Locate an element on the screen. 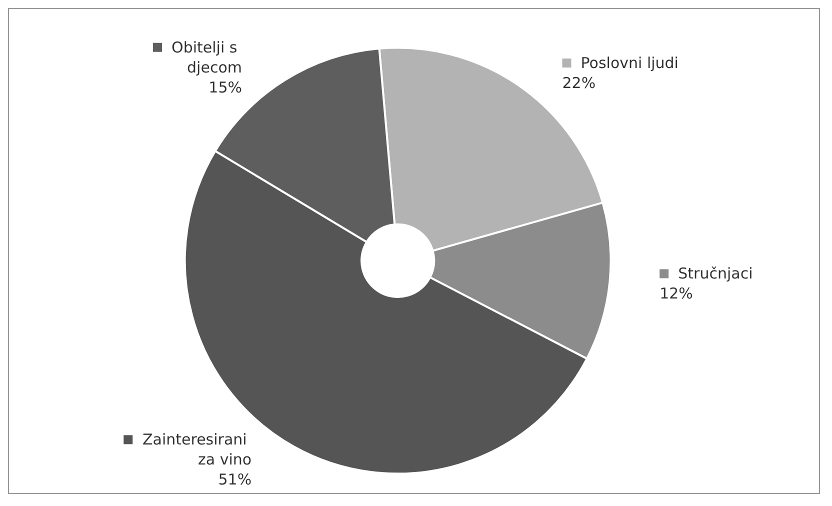 The image size is (832, 506). data-label: 51% is located at coordinates (235, 479).